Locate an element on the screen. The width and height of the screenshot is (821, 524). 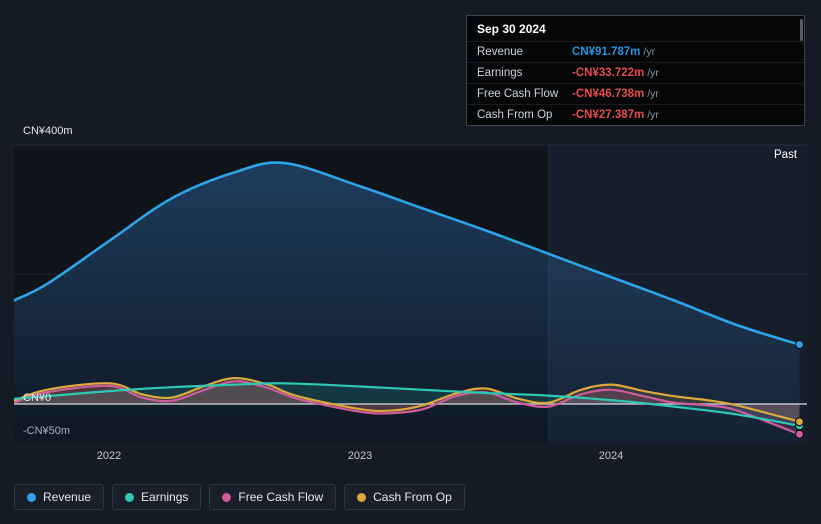
tooltip-metric-label: Cash From Op is located at coordinates (515, 115).